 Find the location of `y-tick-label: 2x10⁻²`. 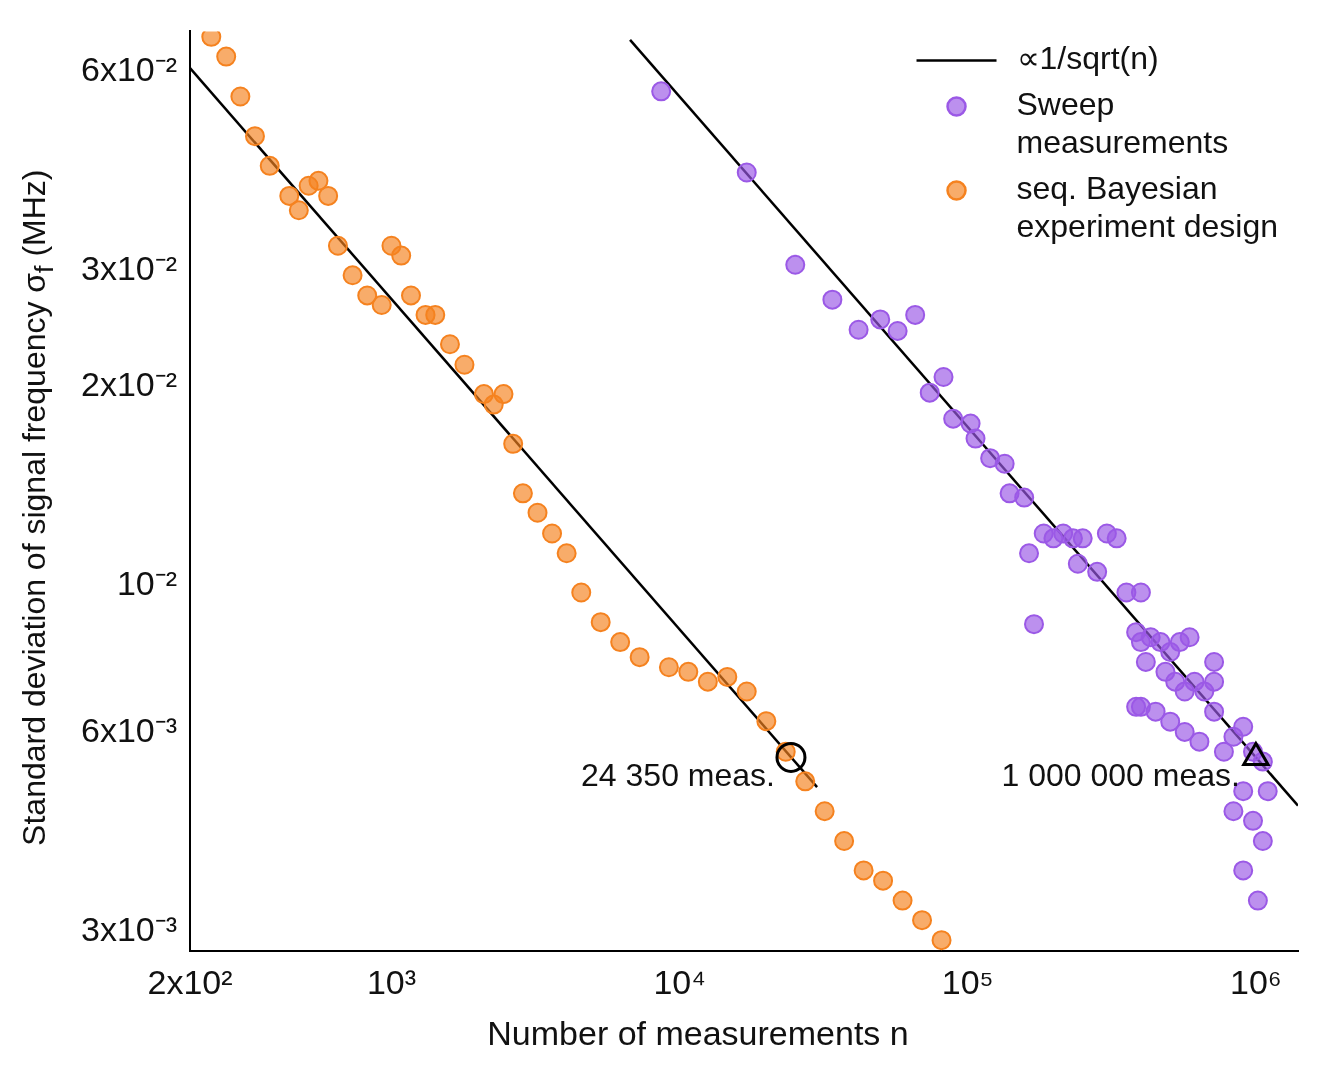

y-tick-label: 2x10⁻² is located at coordinates (129, 384).